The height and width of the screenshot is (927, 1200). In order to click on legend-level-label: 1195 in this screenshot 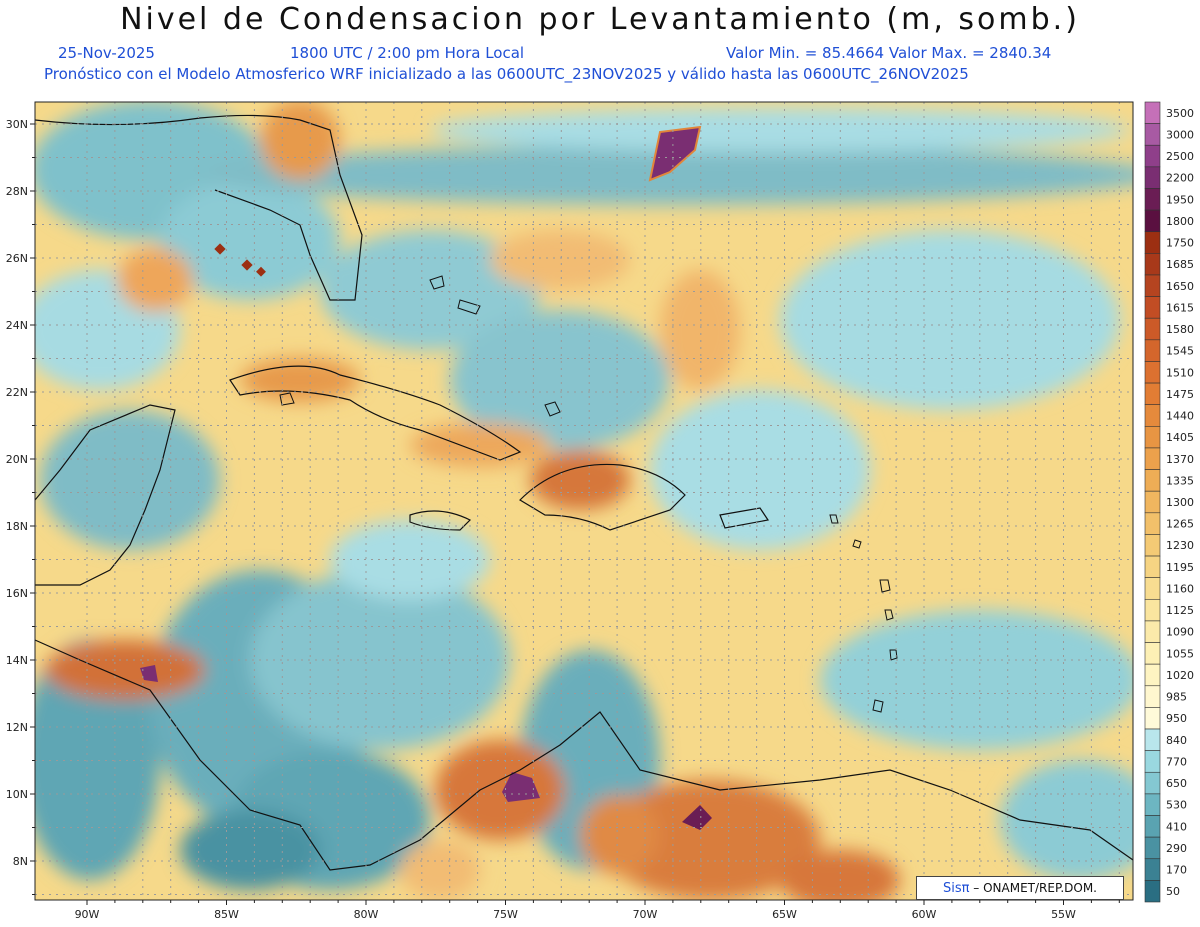, I will do `click(1180, 567)`.